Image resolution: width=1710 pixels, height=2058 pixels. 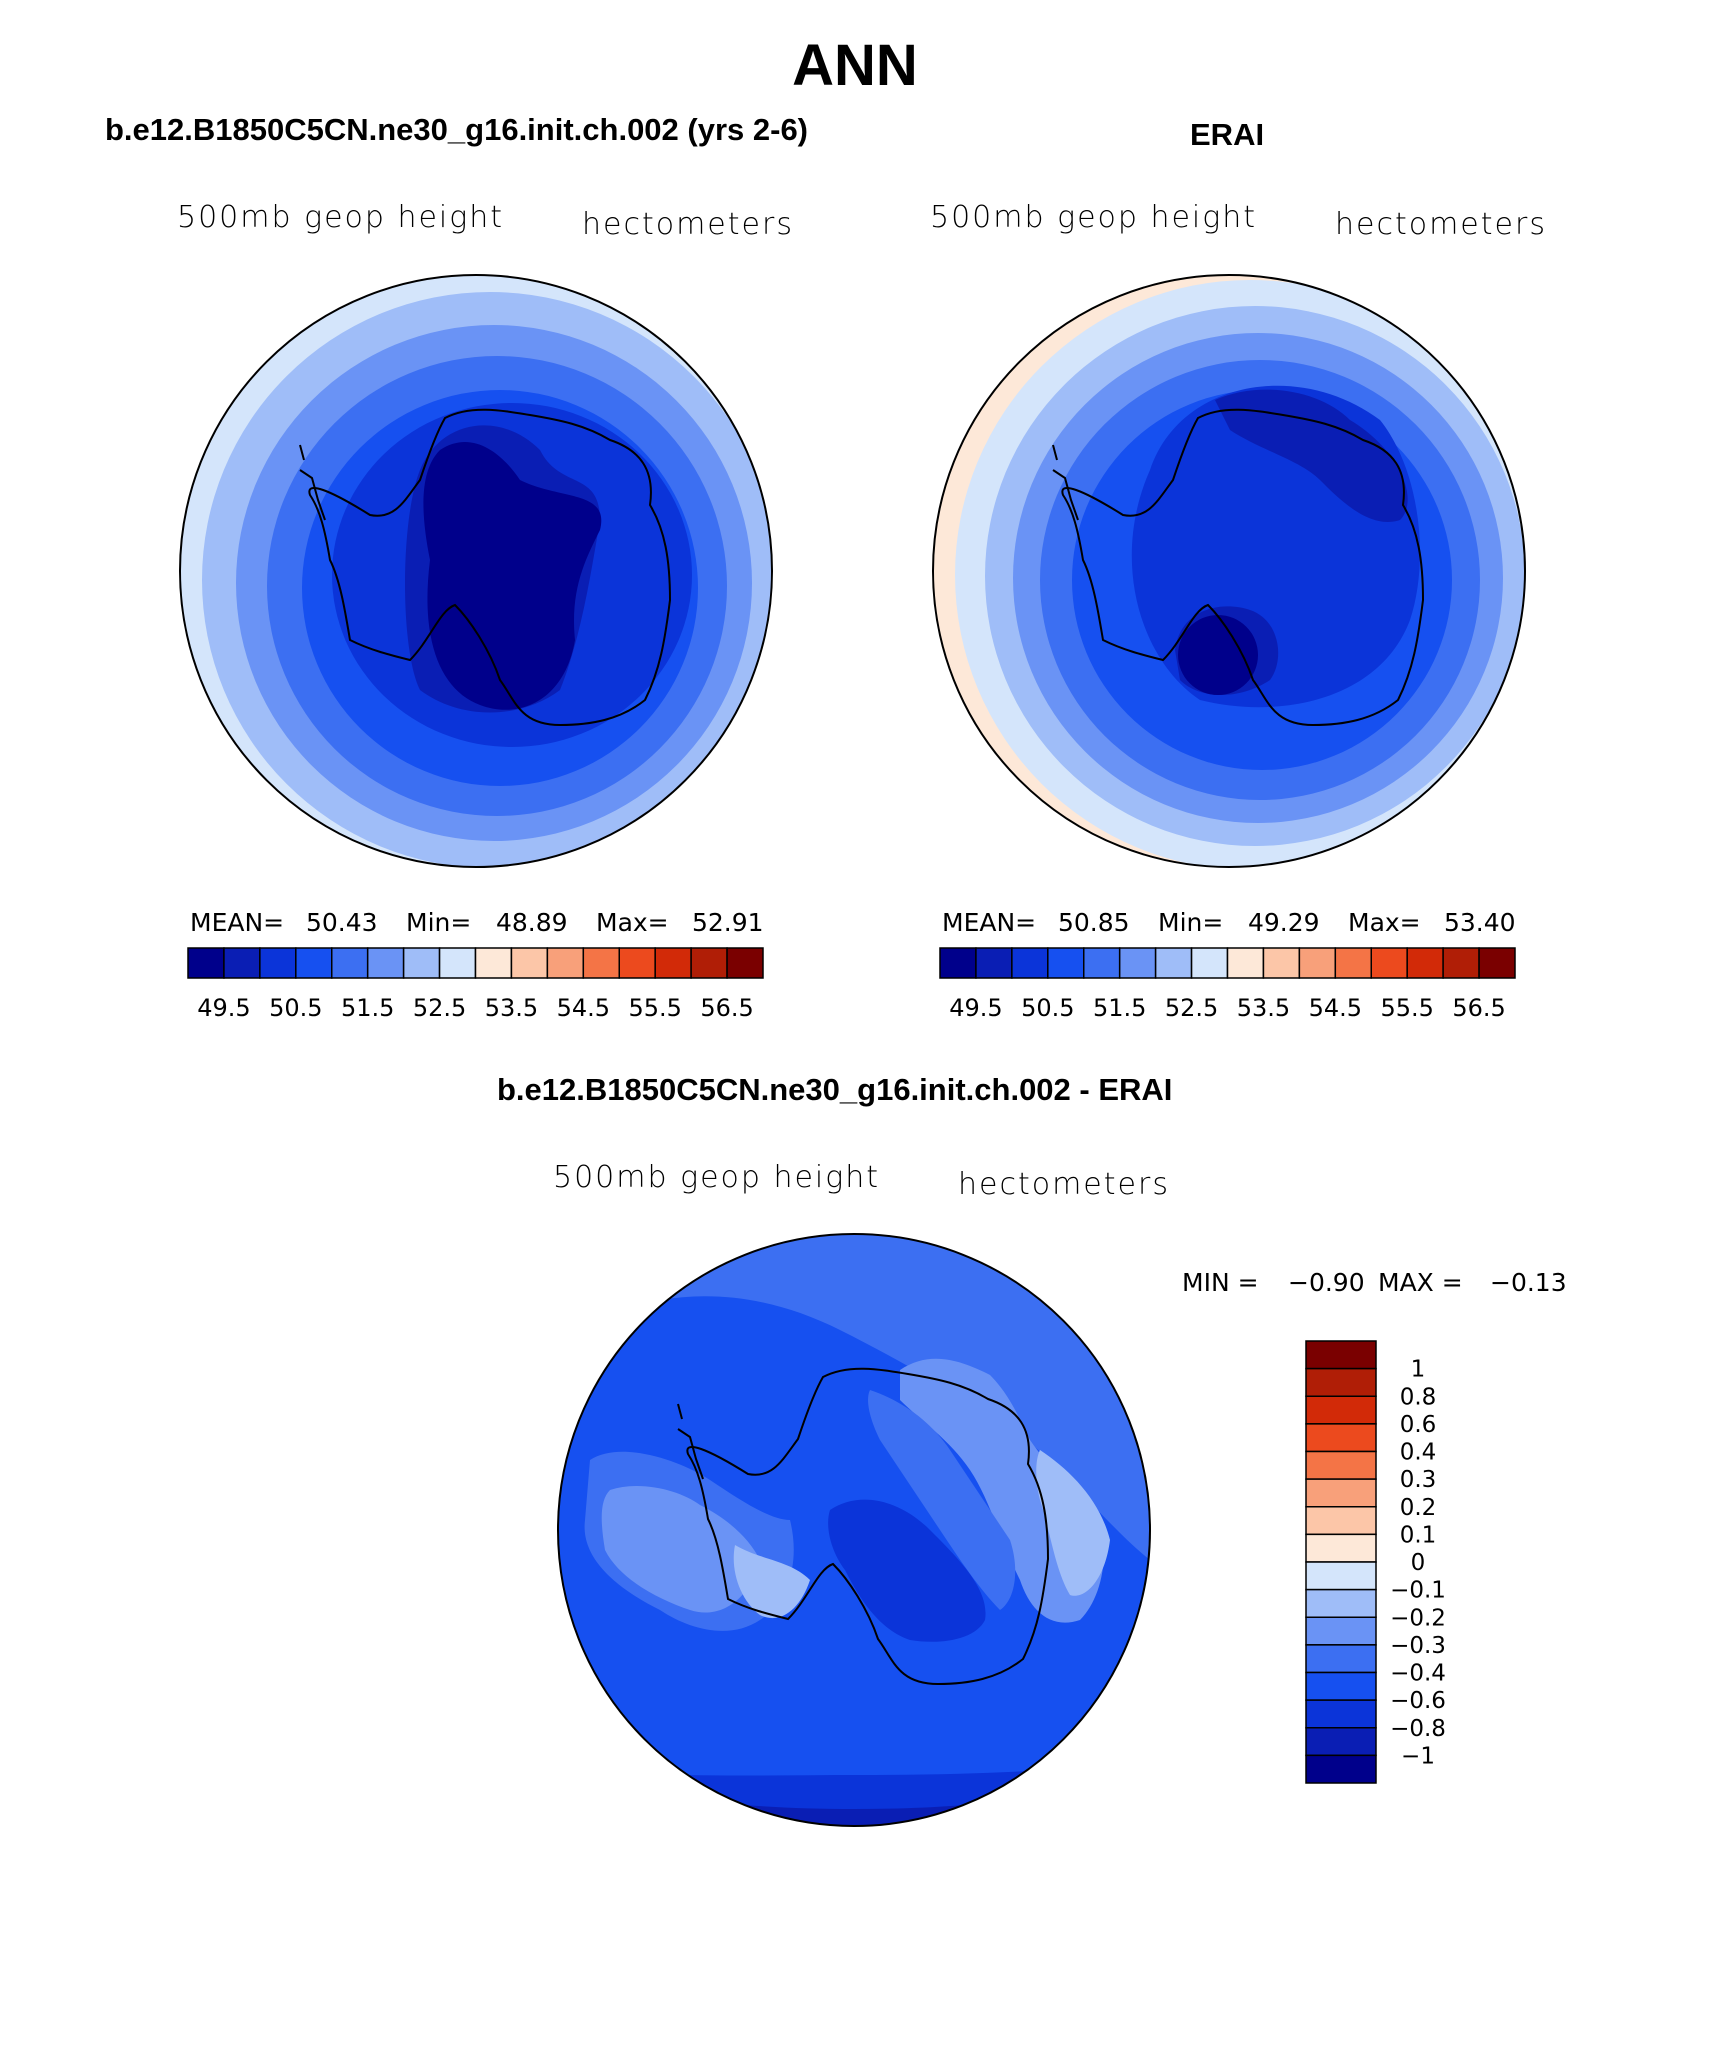 What do you see at coordinates (1064, 1184) in the screenshot?
I see `panel-3-units-label: hectometers` at bounding box center [1064, 1184].